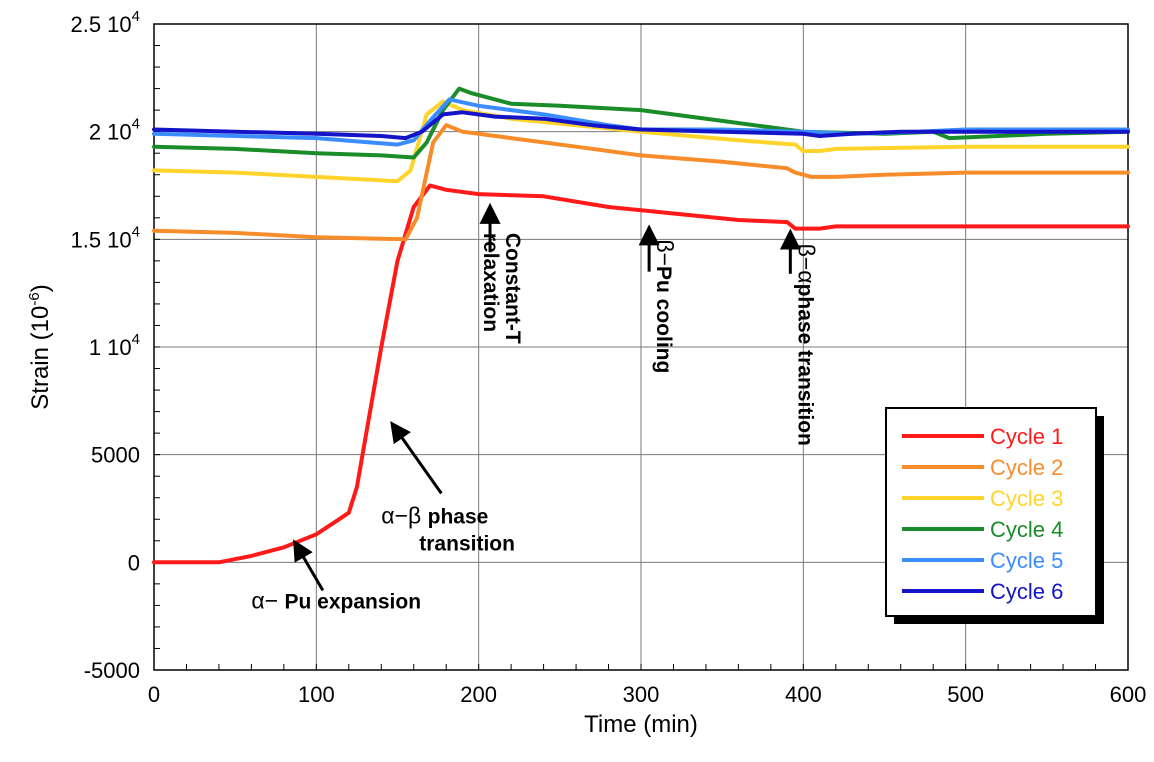 The image size is (1154, 762). What do you see at coordinates (114, 130) in the screenshot?
I see `y-tick-label: 2 104` at bounding box center [114, 130].